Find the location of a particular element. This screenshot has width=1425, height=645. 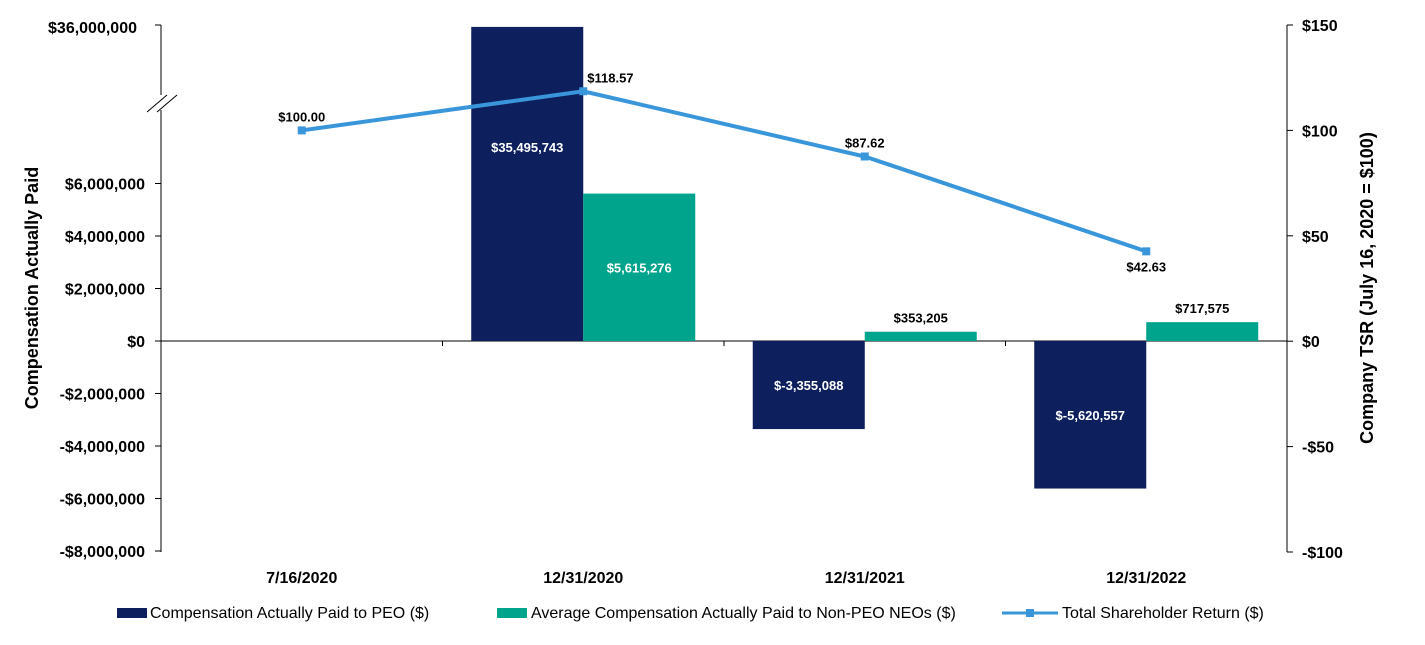

left-tick-label: -$2,000,000 is located at coordinates (103, 395).